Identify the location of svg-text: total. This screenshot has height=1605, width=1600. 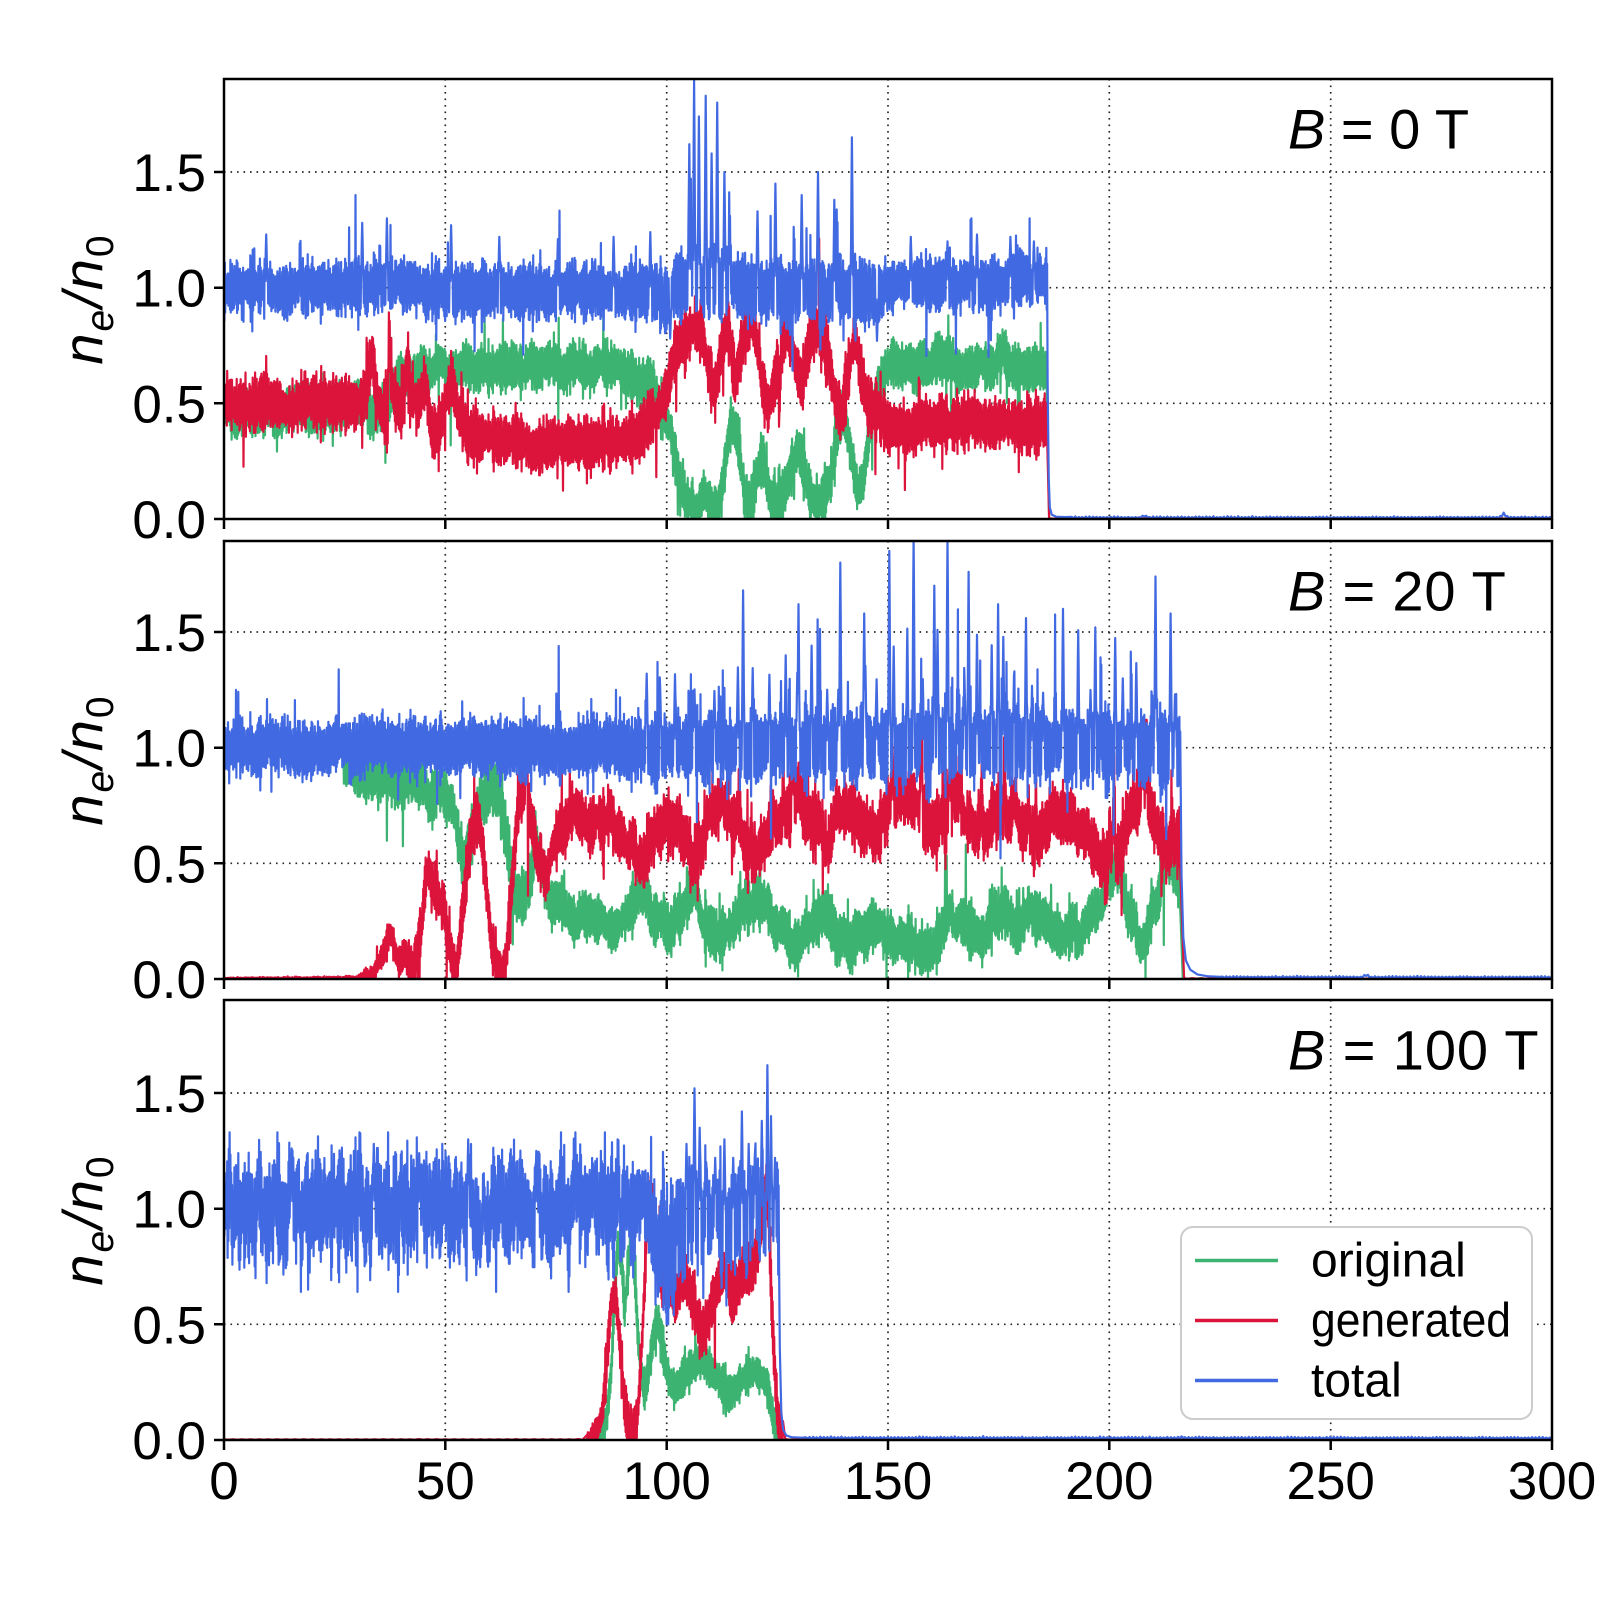
(1356, 1381).